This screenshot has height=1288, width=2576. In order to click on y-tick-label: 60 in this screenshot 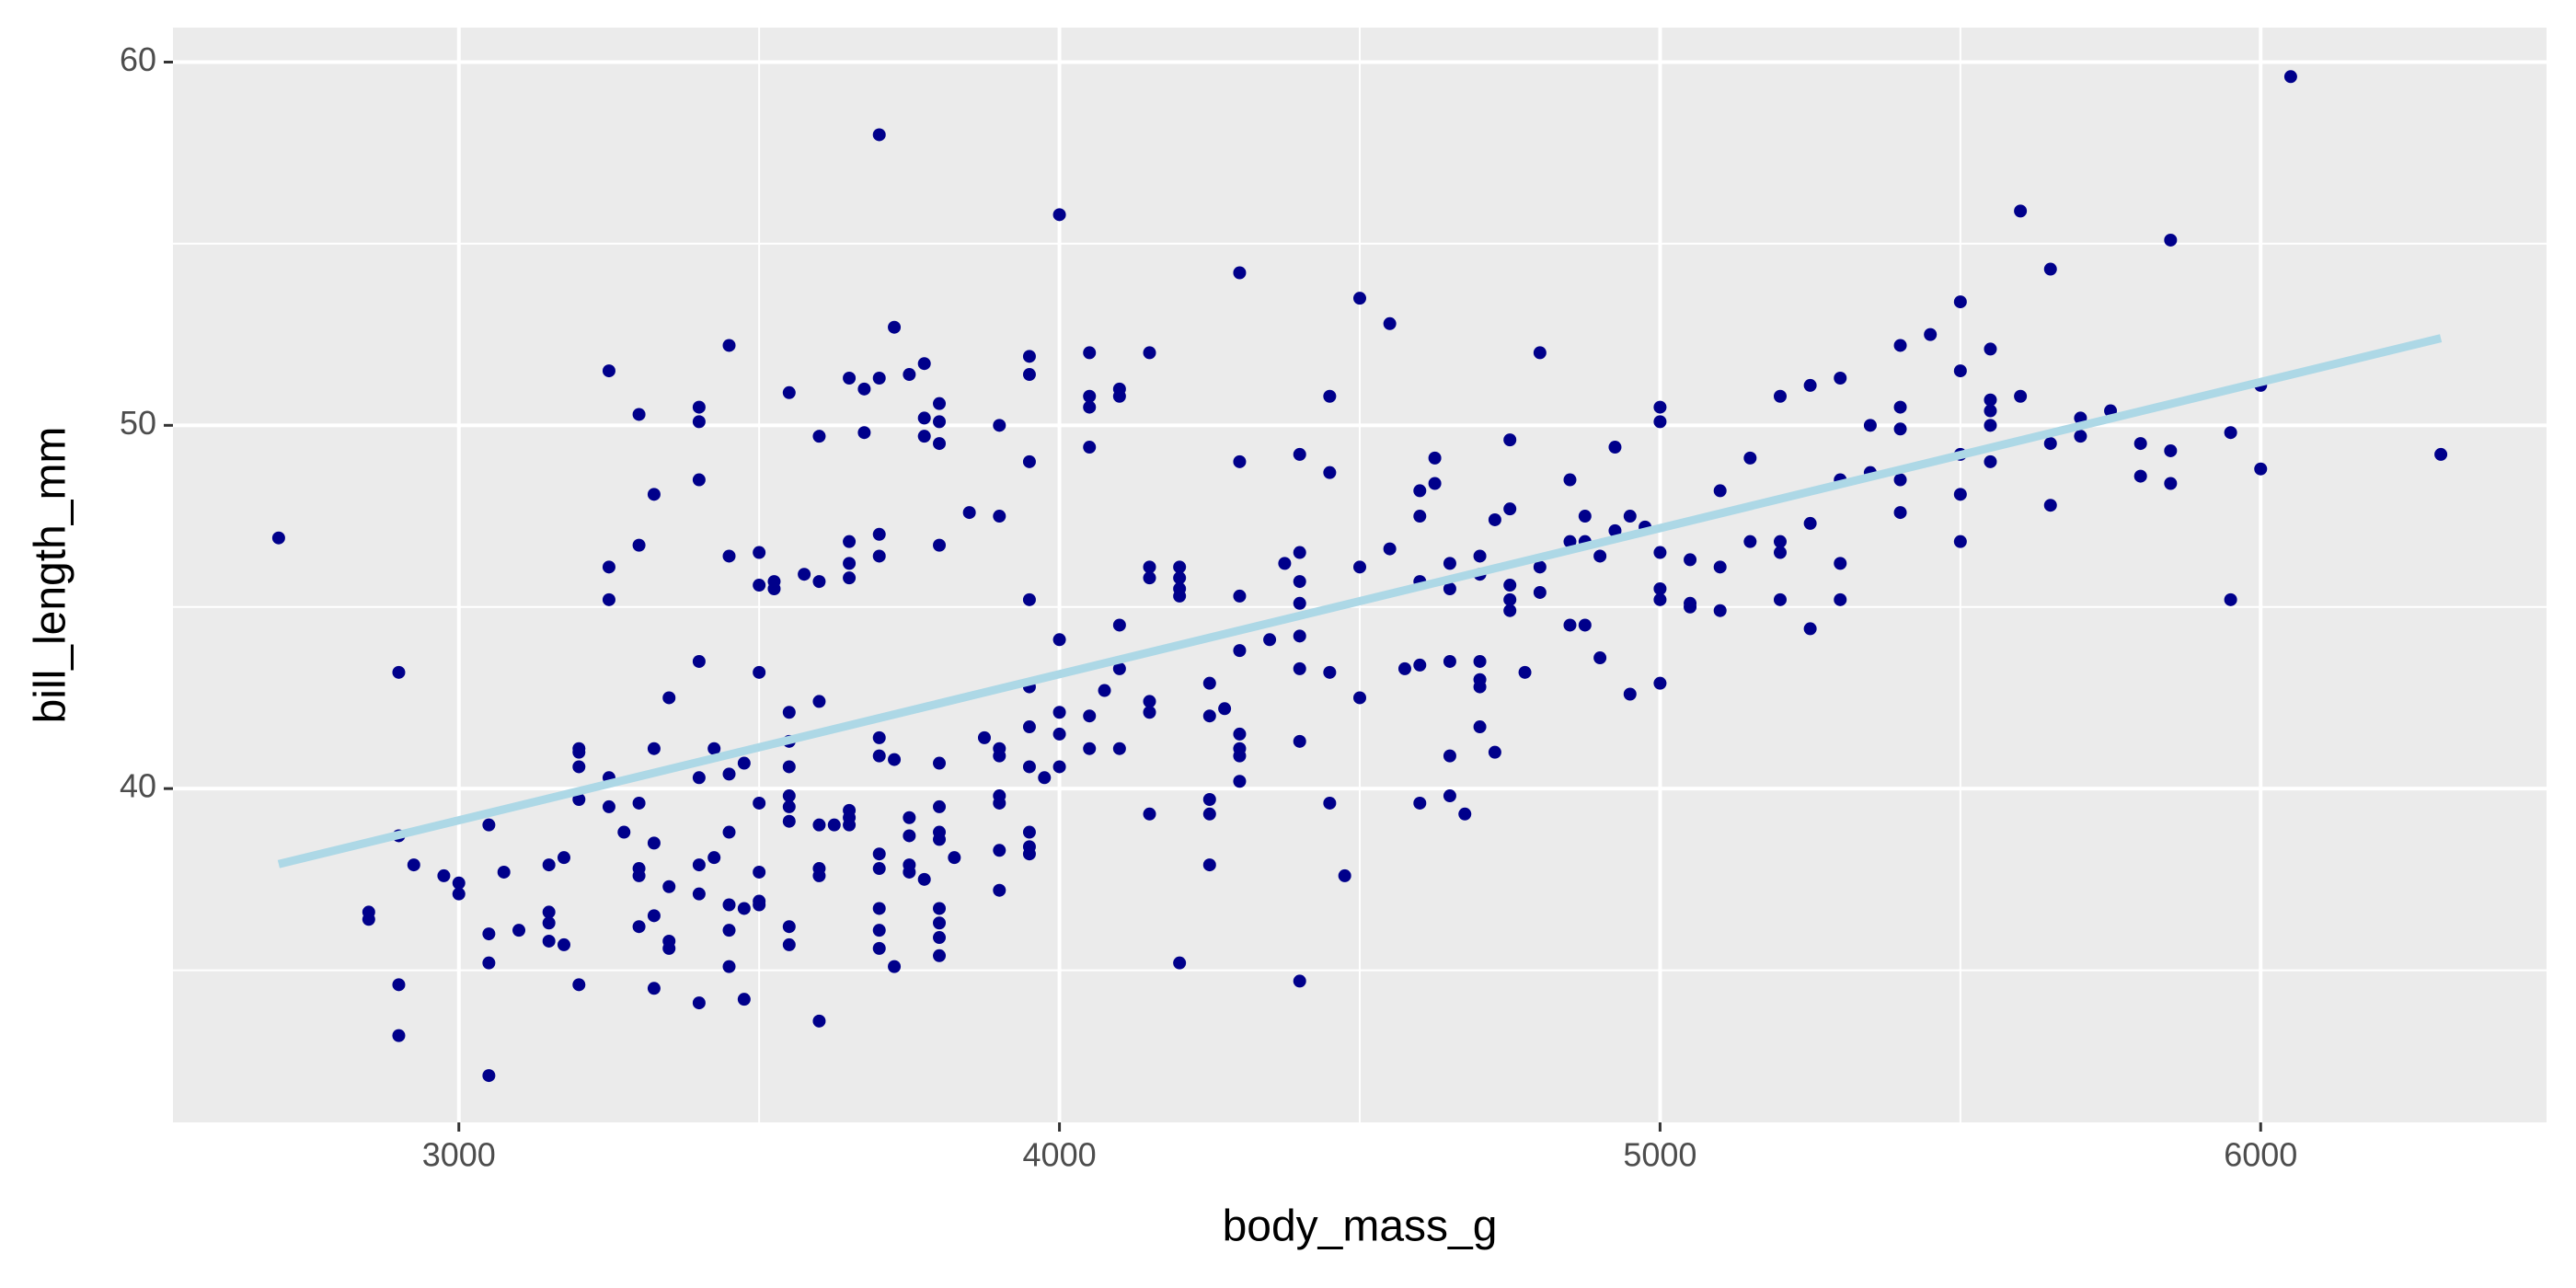, I will do `click(138, 59)`.